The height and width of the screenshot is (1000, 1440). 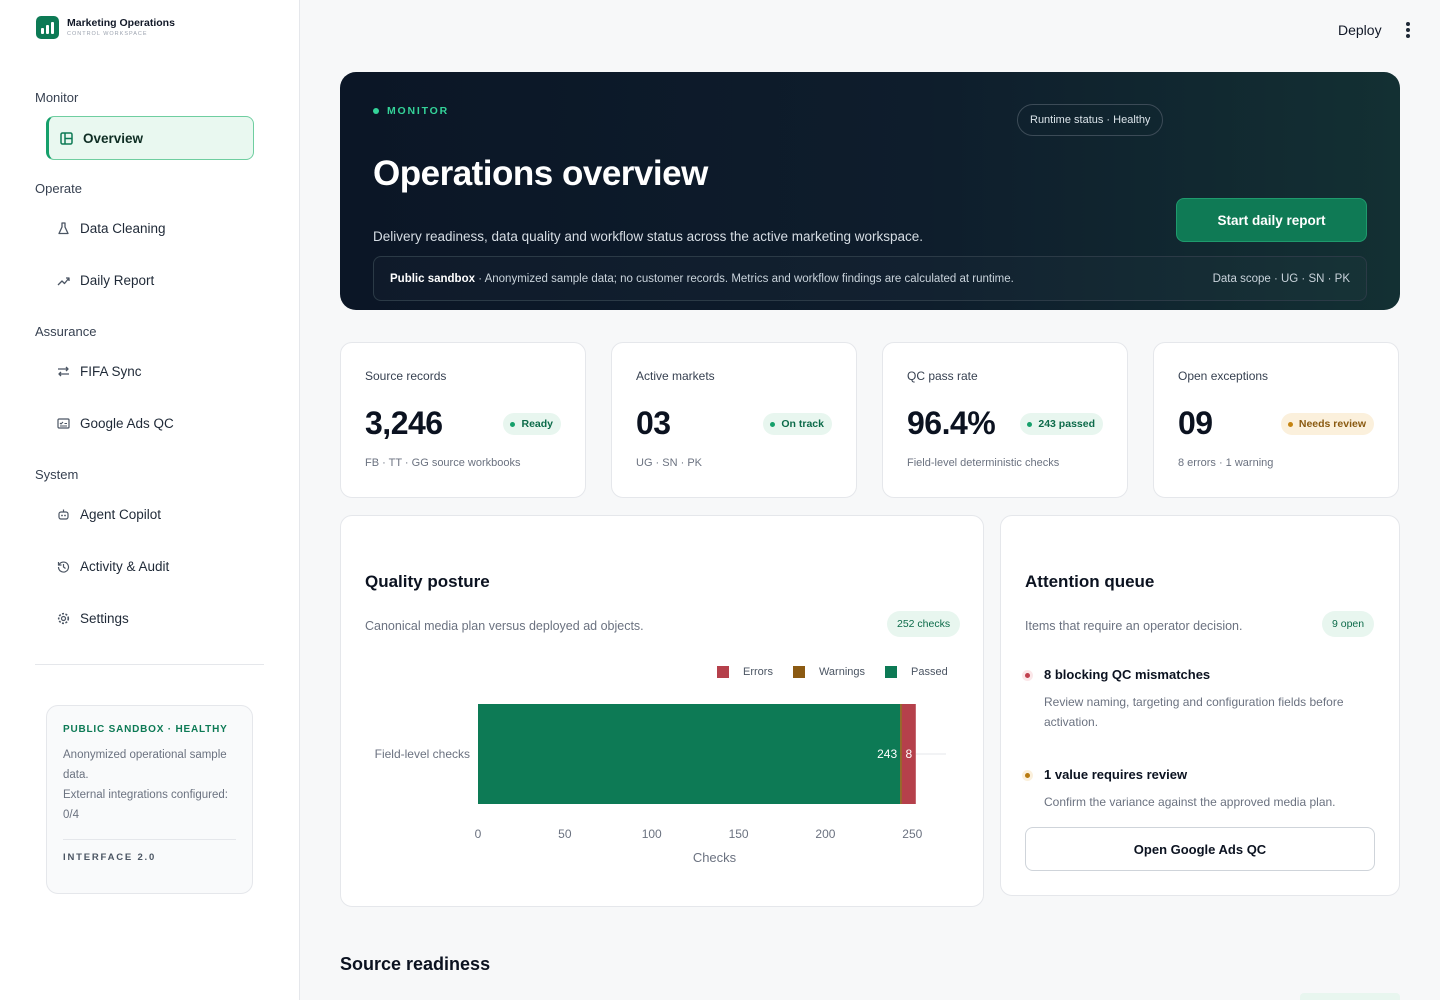 I want to click on stat-label: Source records, so click(x=406, y=376).